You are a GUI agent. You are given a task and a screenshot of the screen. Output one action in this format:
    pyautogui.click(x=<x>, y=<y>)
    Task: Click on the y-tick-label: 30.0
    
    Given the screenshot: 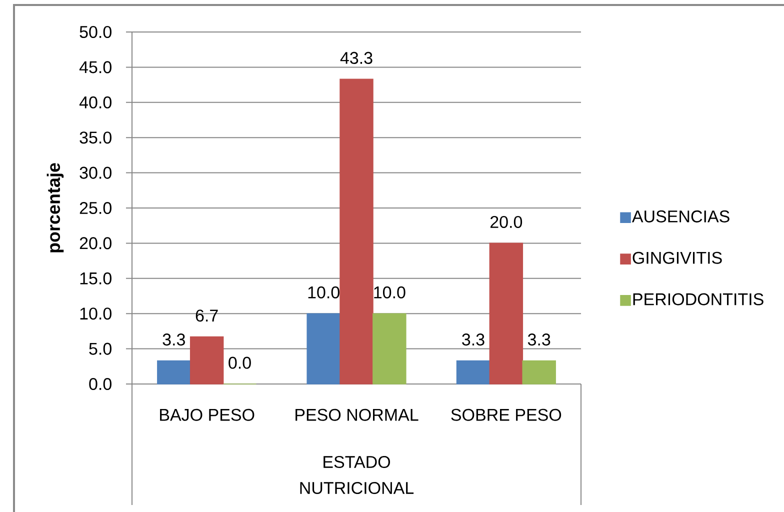 What is the action you would take?
    pyautogui.click(x=96, y=172)
    